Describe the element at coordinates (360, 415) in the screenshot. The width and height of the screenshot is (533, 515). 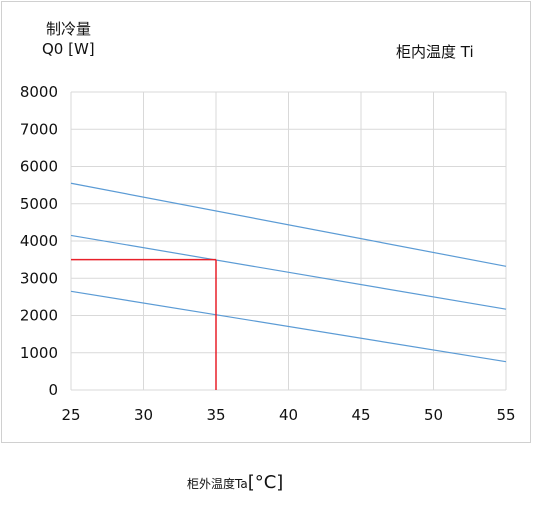
I see `x-tick-label: 45` at that location.